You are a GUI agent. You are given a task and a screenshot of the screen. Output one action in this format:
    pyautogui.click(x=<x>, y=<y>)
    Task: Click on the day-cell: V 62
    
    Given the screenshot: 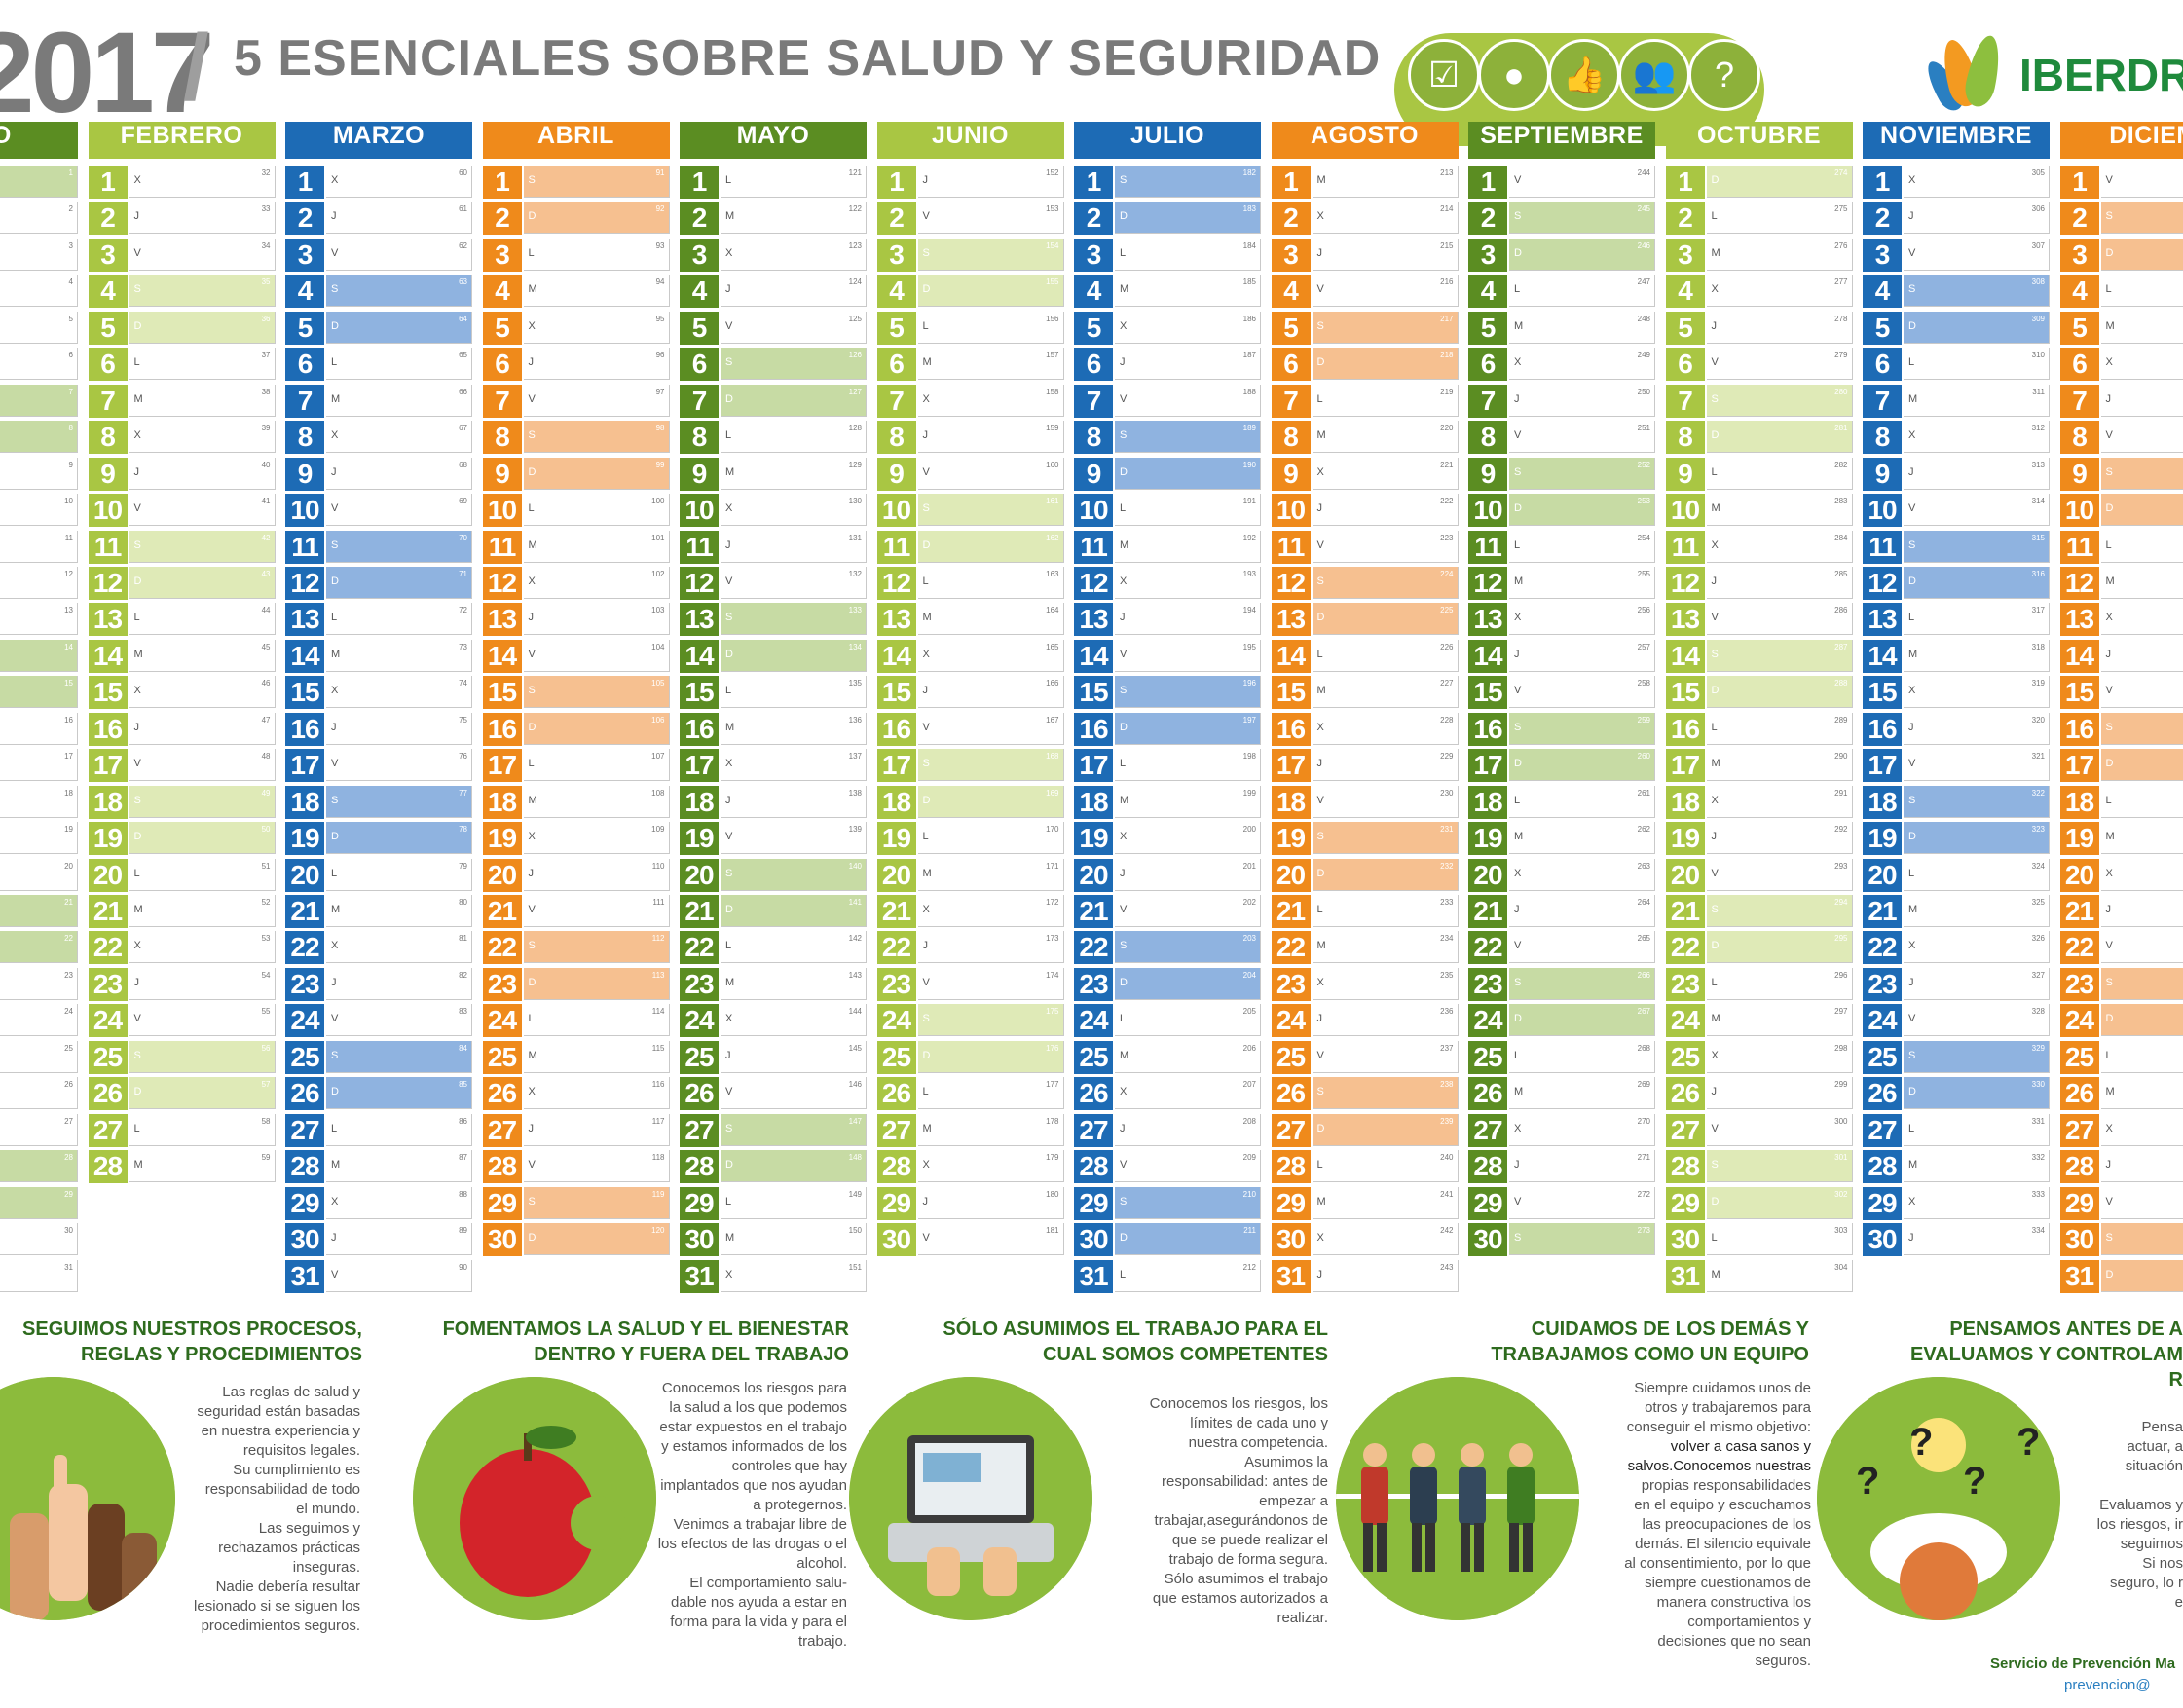 What is the action you would take?
    pyautogui.click(x=399, y=254)
    